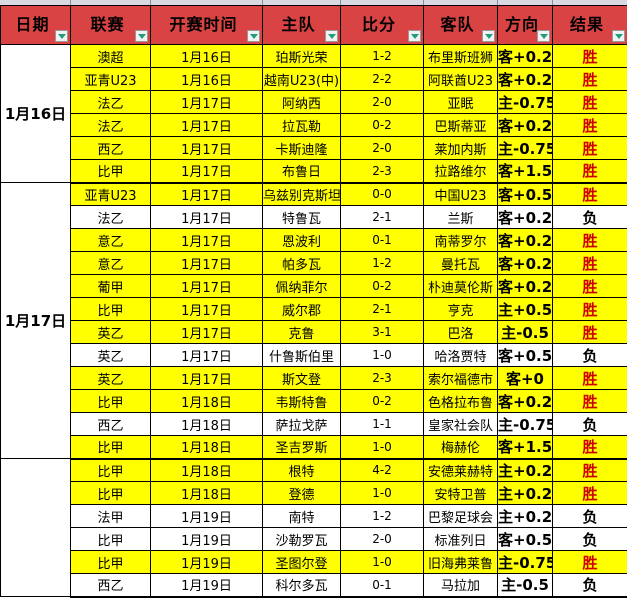 This screenshot has height=598, width=627. I want to click on away-team-cell: 南蒂罗尔, so click(461, 240).